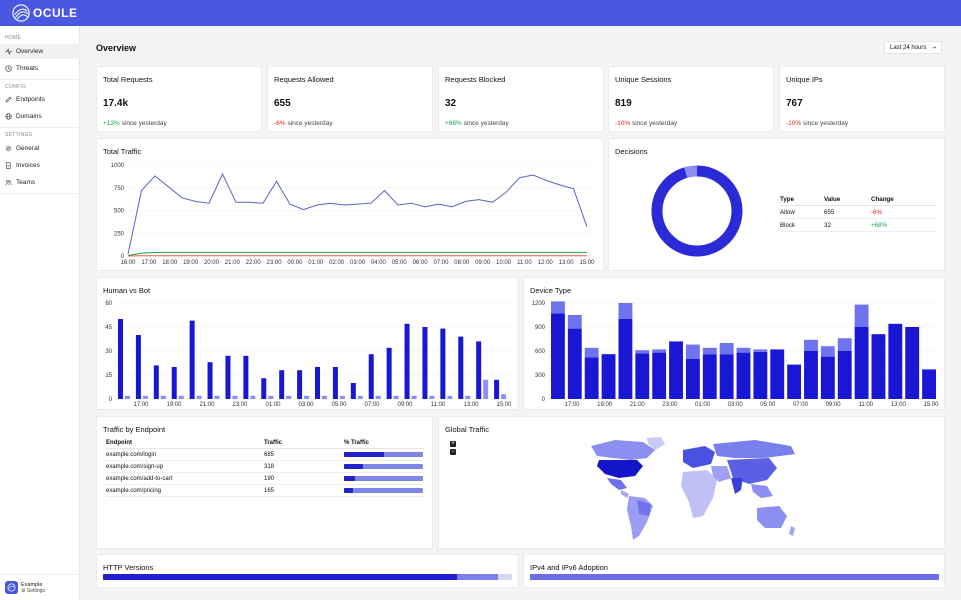  I want to click on document-icon, so click(8, 165).